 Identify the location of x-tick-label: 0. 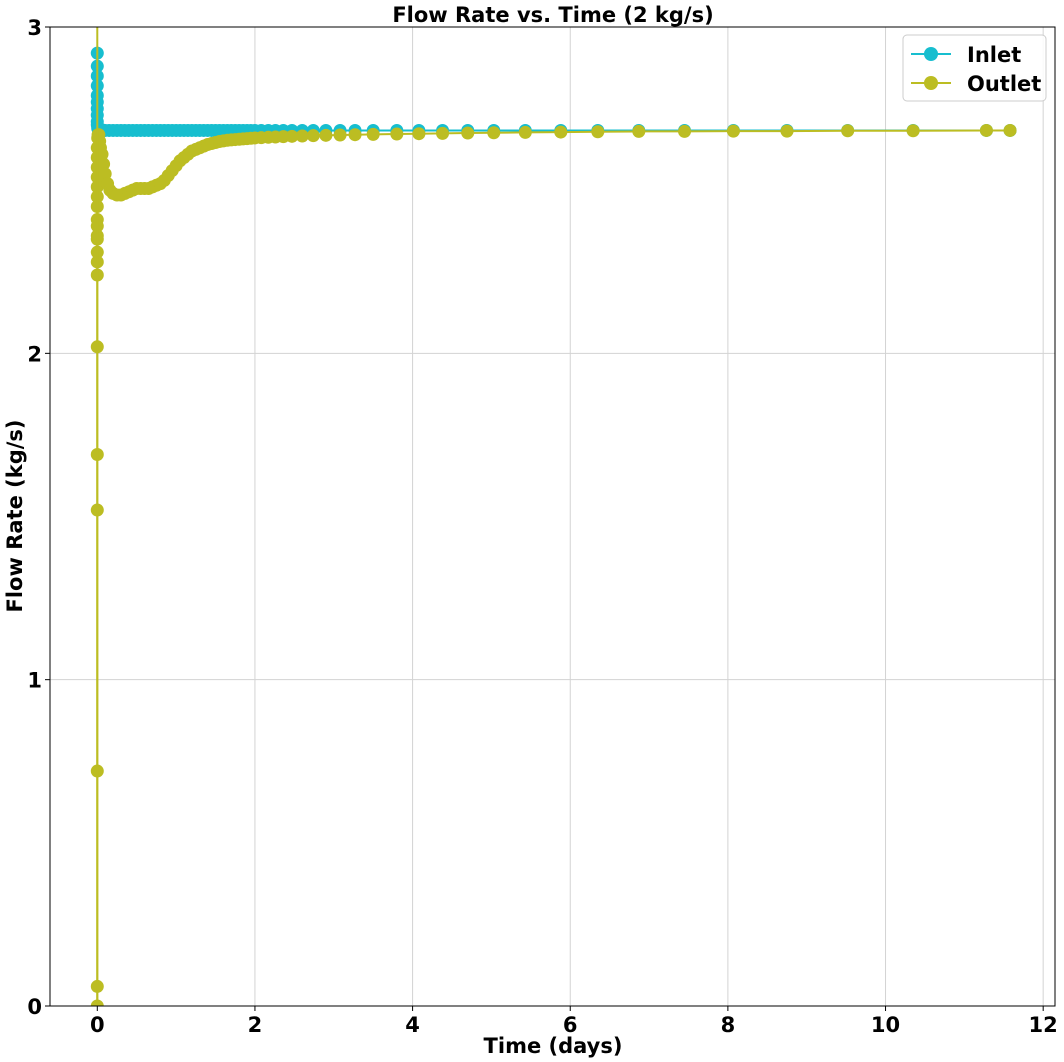
(97, 1025).